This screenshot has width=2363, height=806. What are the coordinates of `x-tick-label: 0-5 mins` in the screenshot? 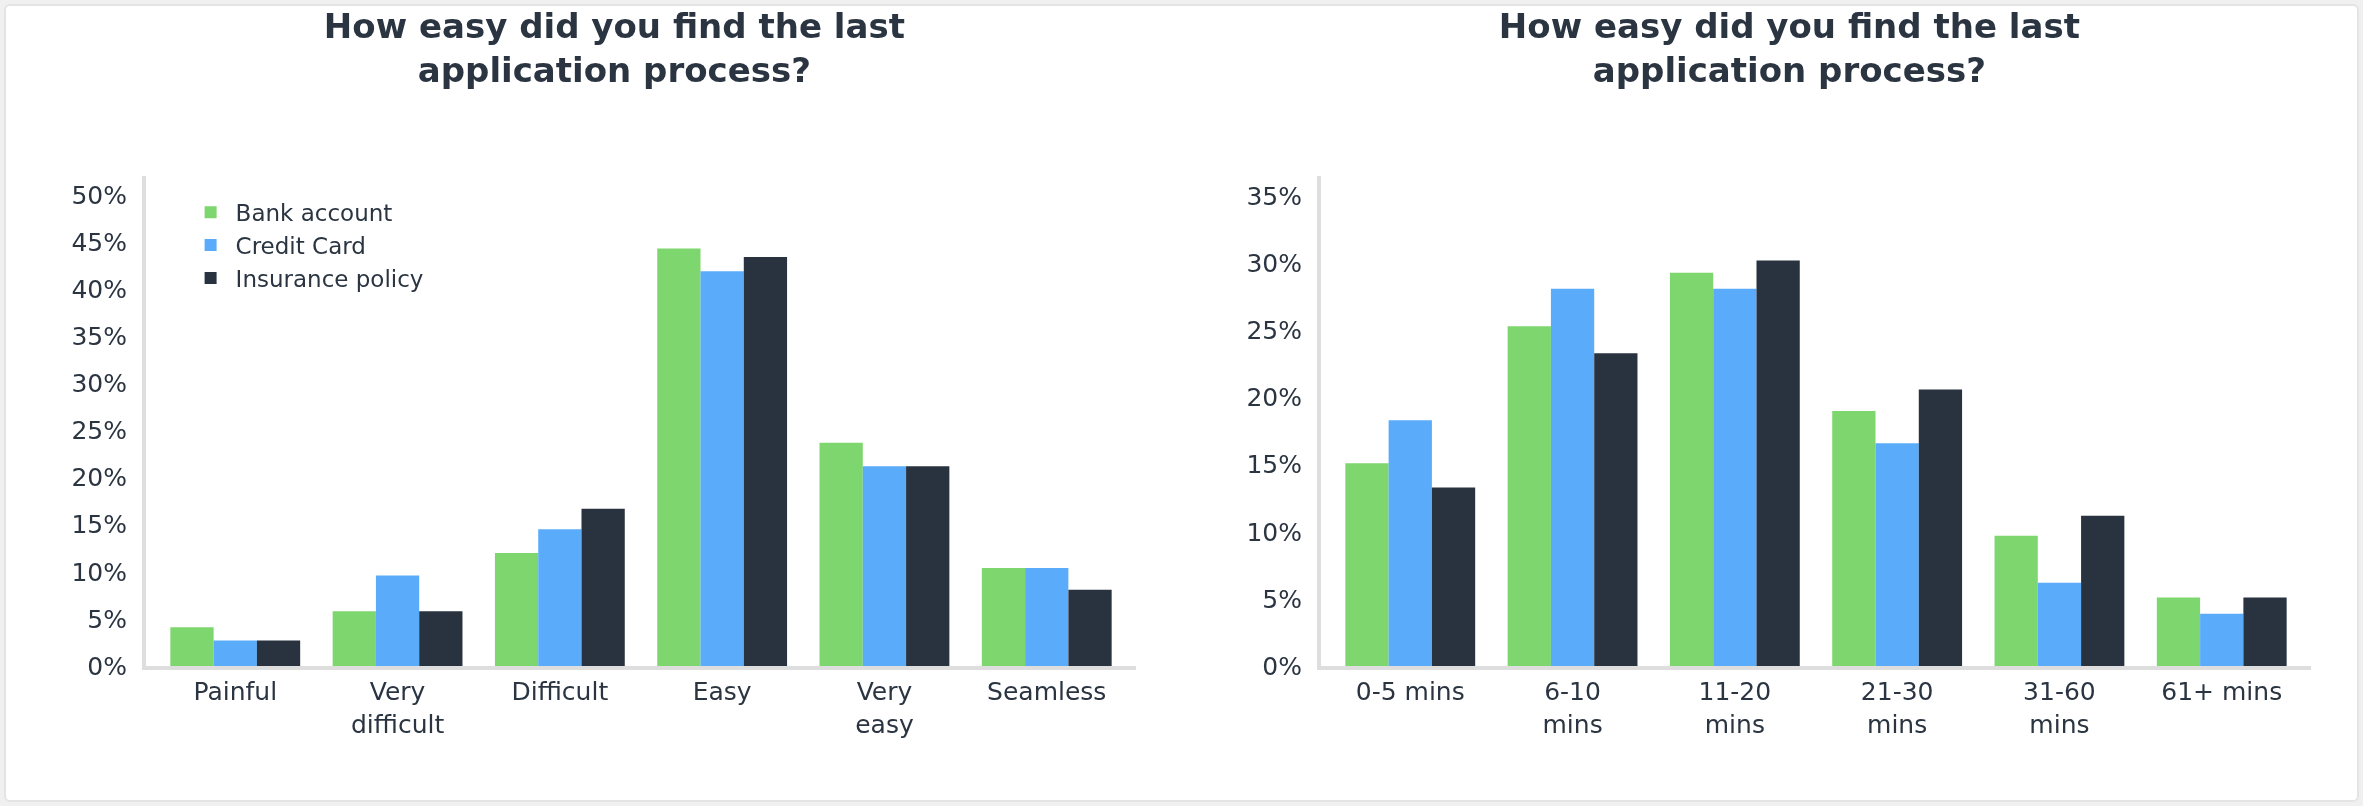 It's located at (1410, 691).